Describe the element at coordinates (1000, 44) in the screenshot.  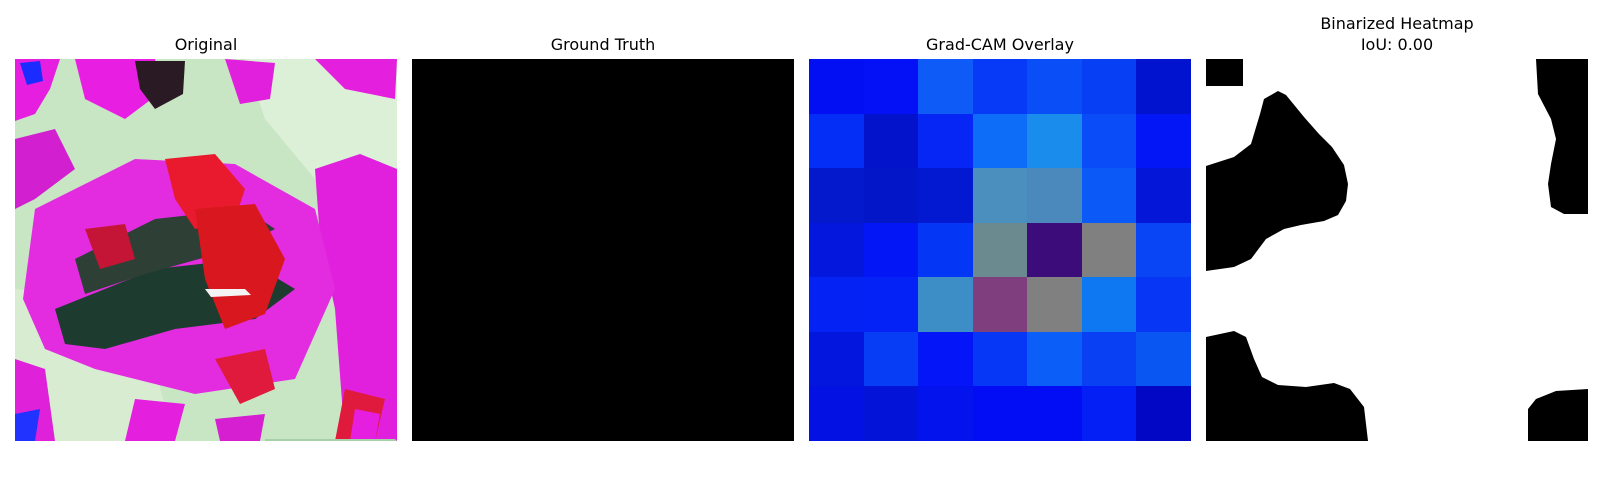
I see `gradcam-title: Grad-CAM Overlay` at that location.